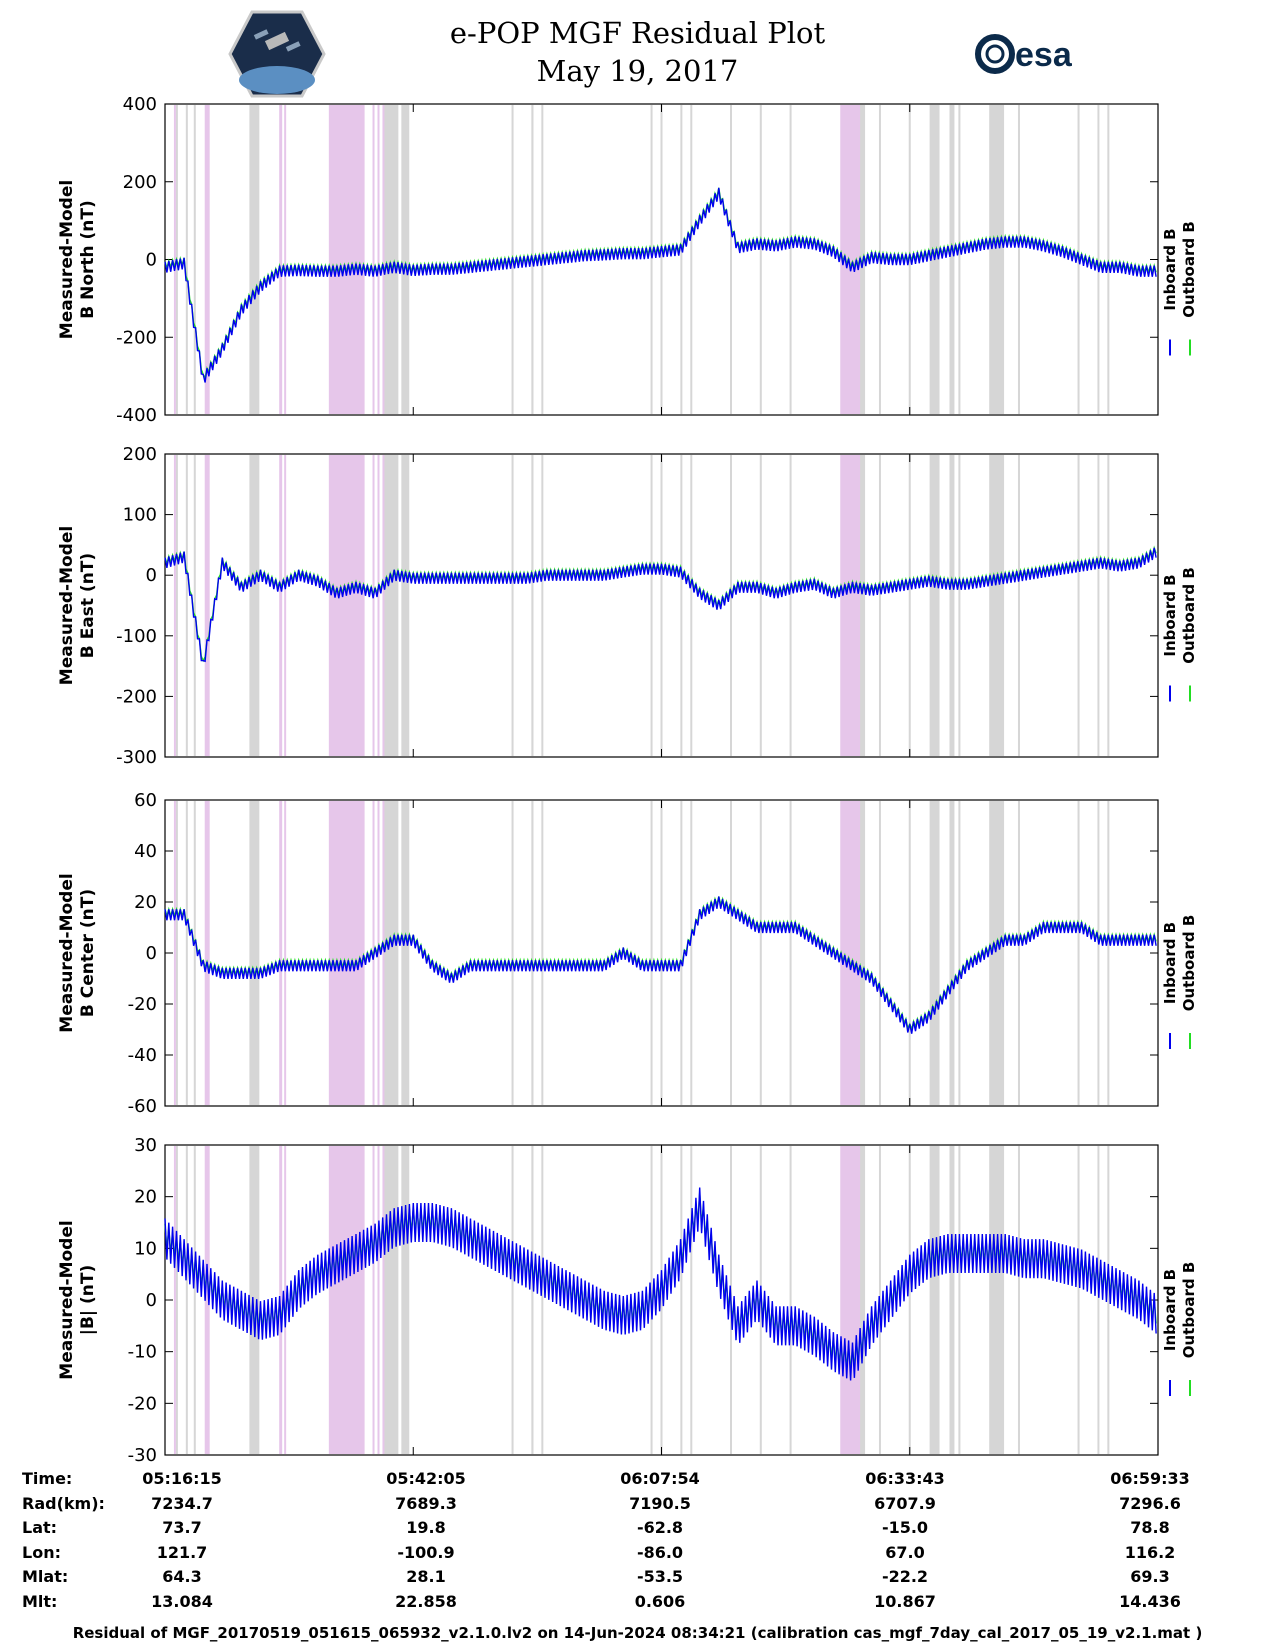 This screenshot has height=1650, width=1275. What do you see at coordinates (136, 636) in the screenshot?
I see `y-tick-label: -100` at bounding box center [136, 636].